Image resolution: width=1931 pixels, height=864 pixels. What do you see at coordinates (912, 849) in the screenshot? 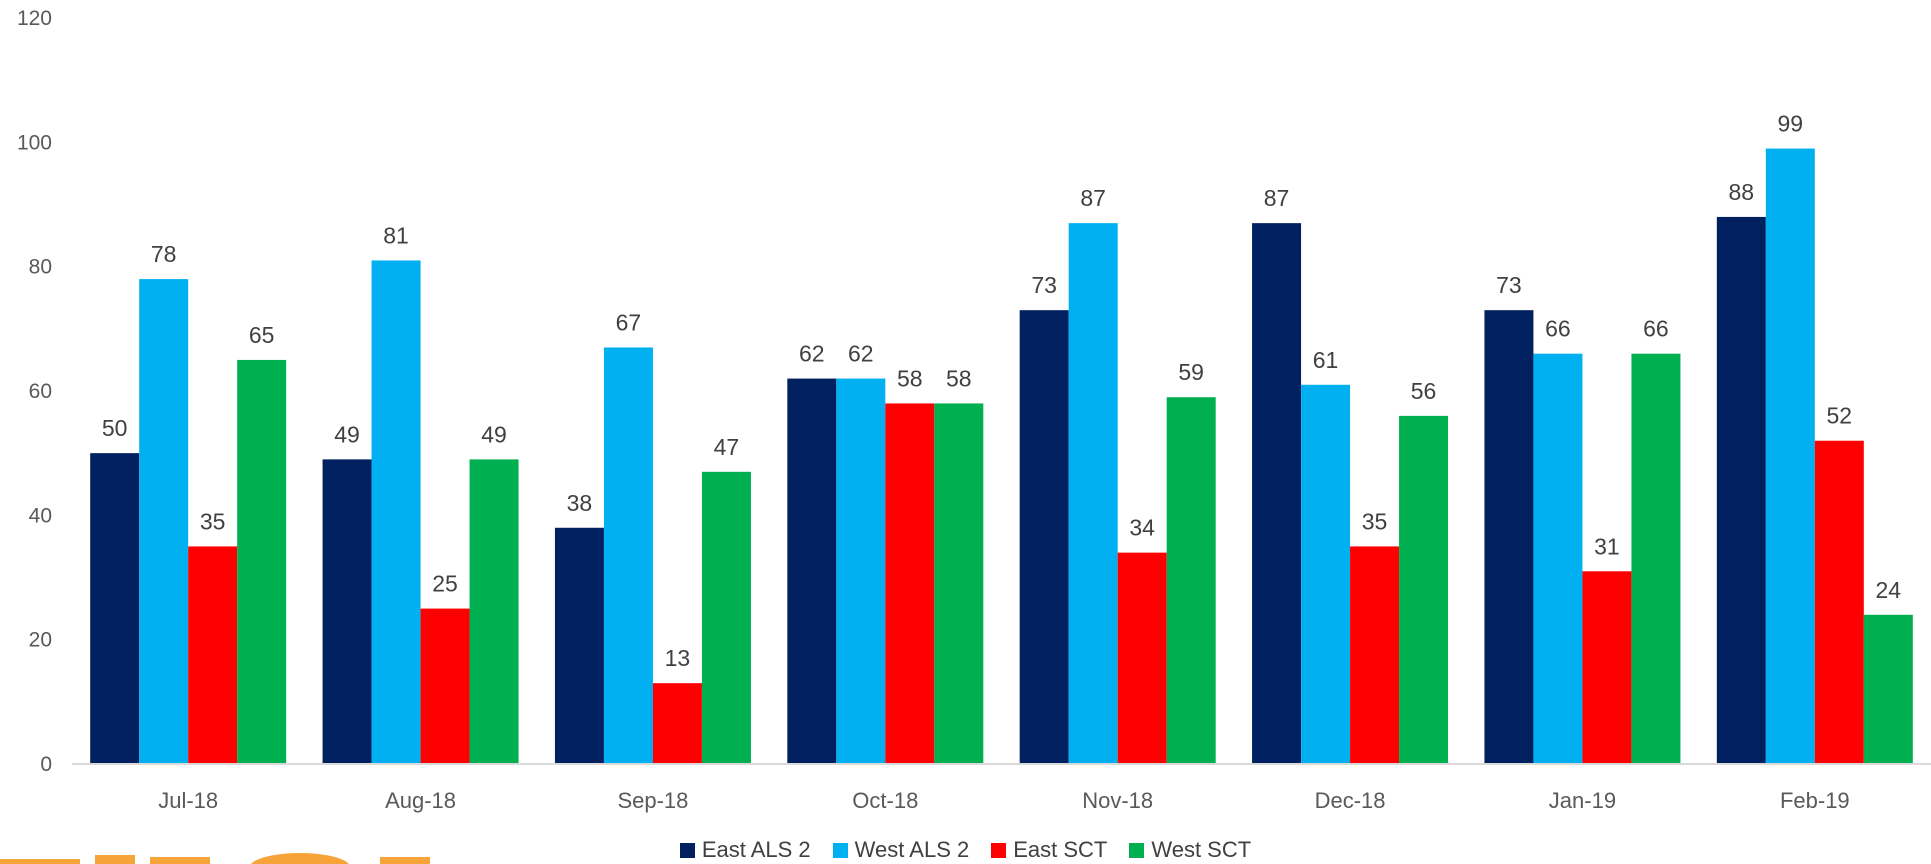
I see `legend-label: West ALS 2` at bounding box center [912, 849].